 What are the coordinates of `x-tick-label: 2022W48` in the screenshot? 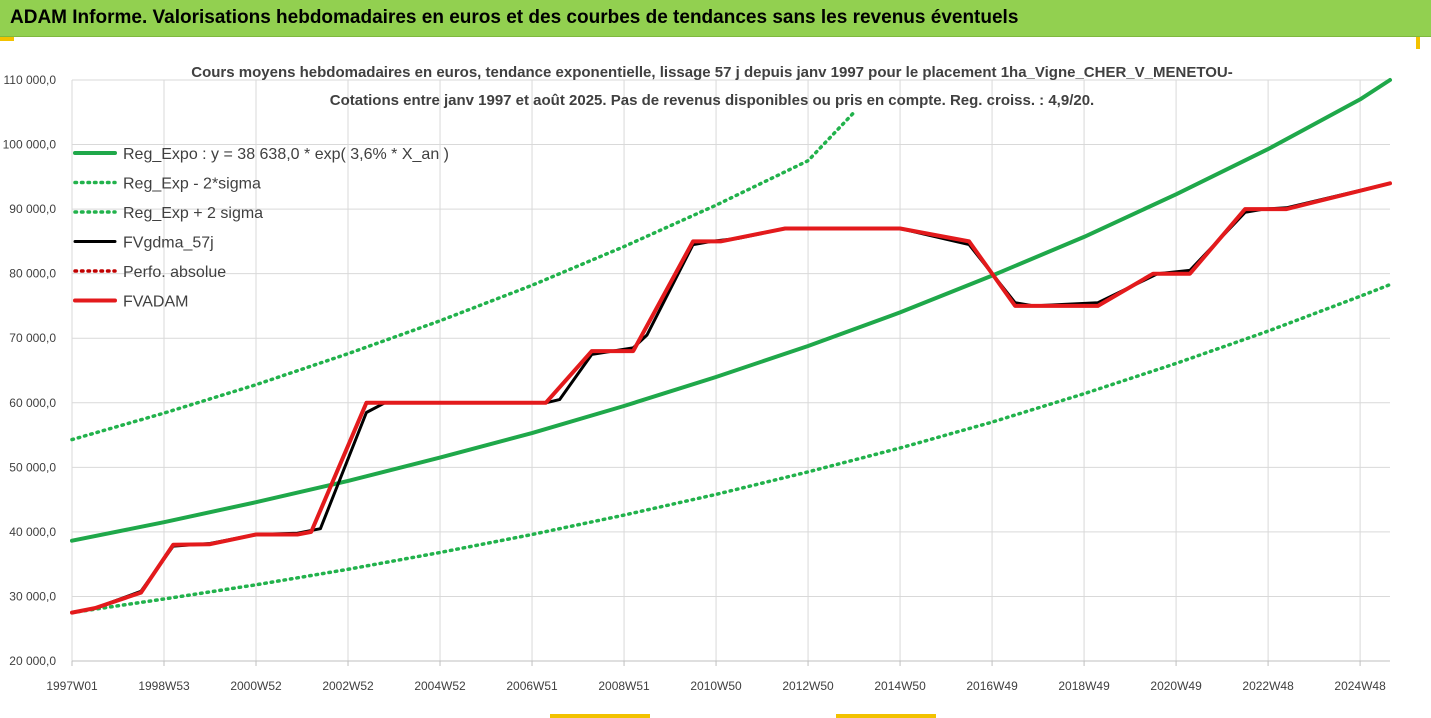 It's located at (1268, 686).